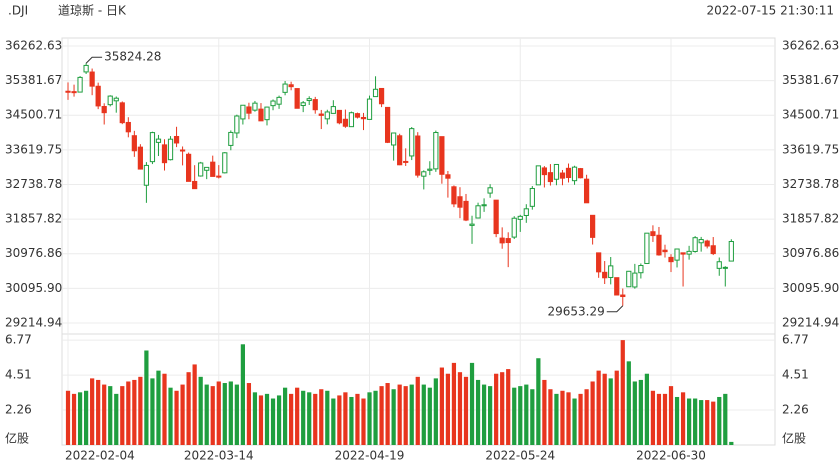  Describe the element at coordinates (810, 288) in the screenshot. I see `y-tick-label-right: 30095.90` at that location.